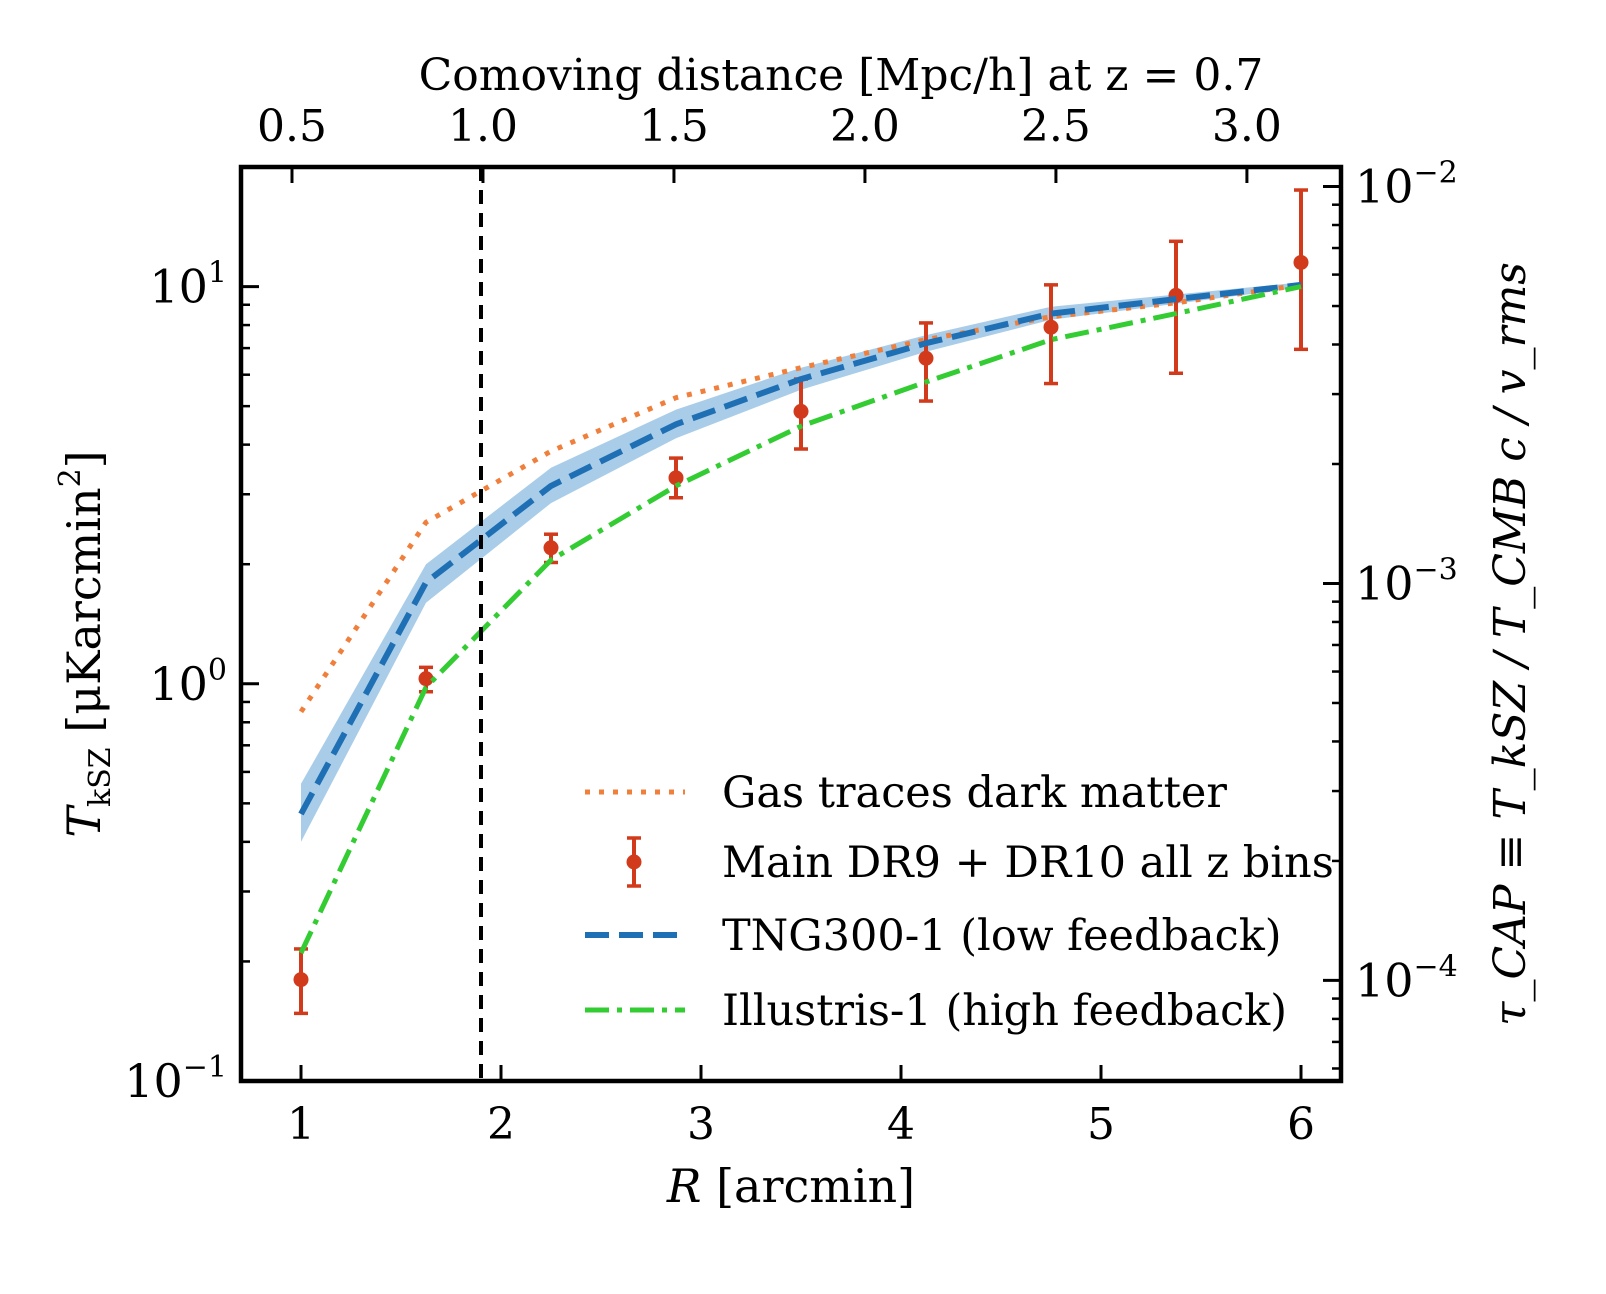 The width and height of the screenshot is (1606, 1294). Describe the element at coordinates (634, 862) in the screenshot. I see `legend-errorbar-marker` at that location.